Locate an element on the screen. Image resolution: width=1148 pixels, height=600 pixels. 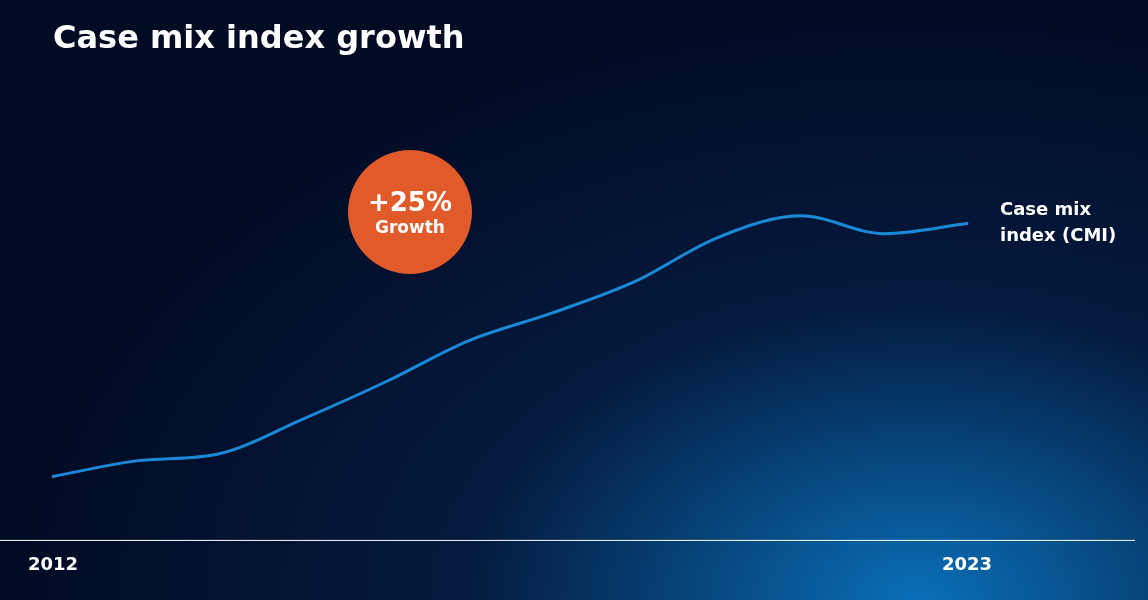
annotation: +25% Growth is located at coordinates (410, 212).